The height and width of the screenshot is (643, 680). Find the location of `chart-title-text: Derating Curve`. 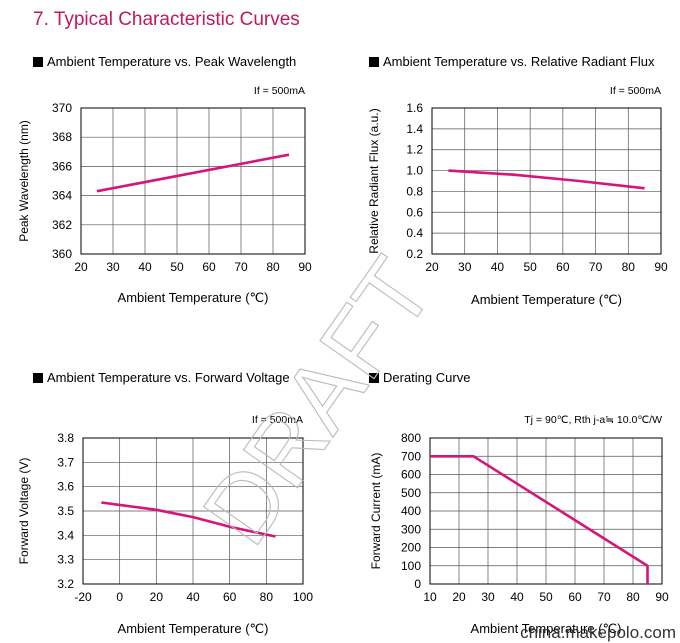

chart-title-text: Derating Curve is located at coordinates (427, 377).